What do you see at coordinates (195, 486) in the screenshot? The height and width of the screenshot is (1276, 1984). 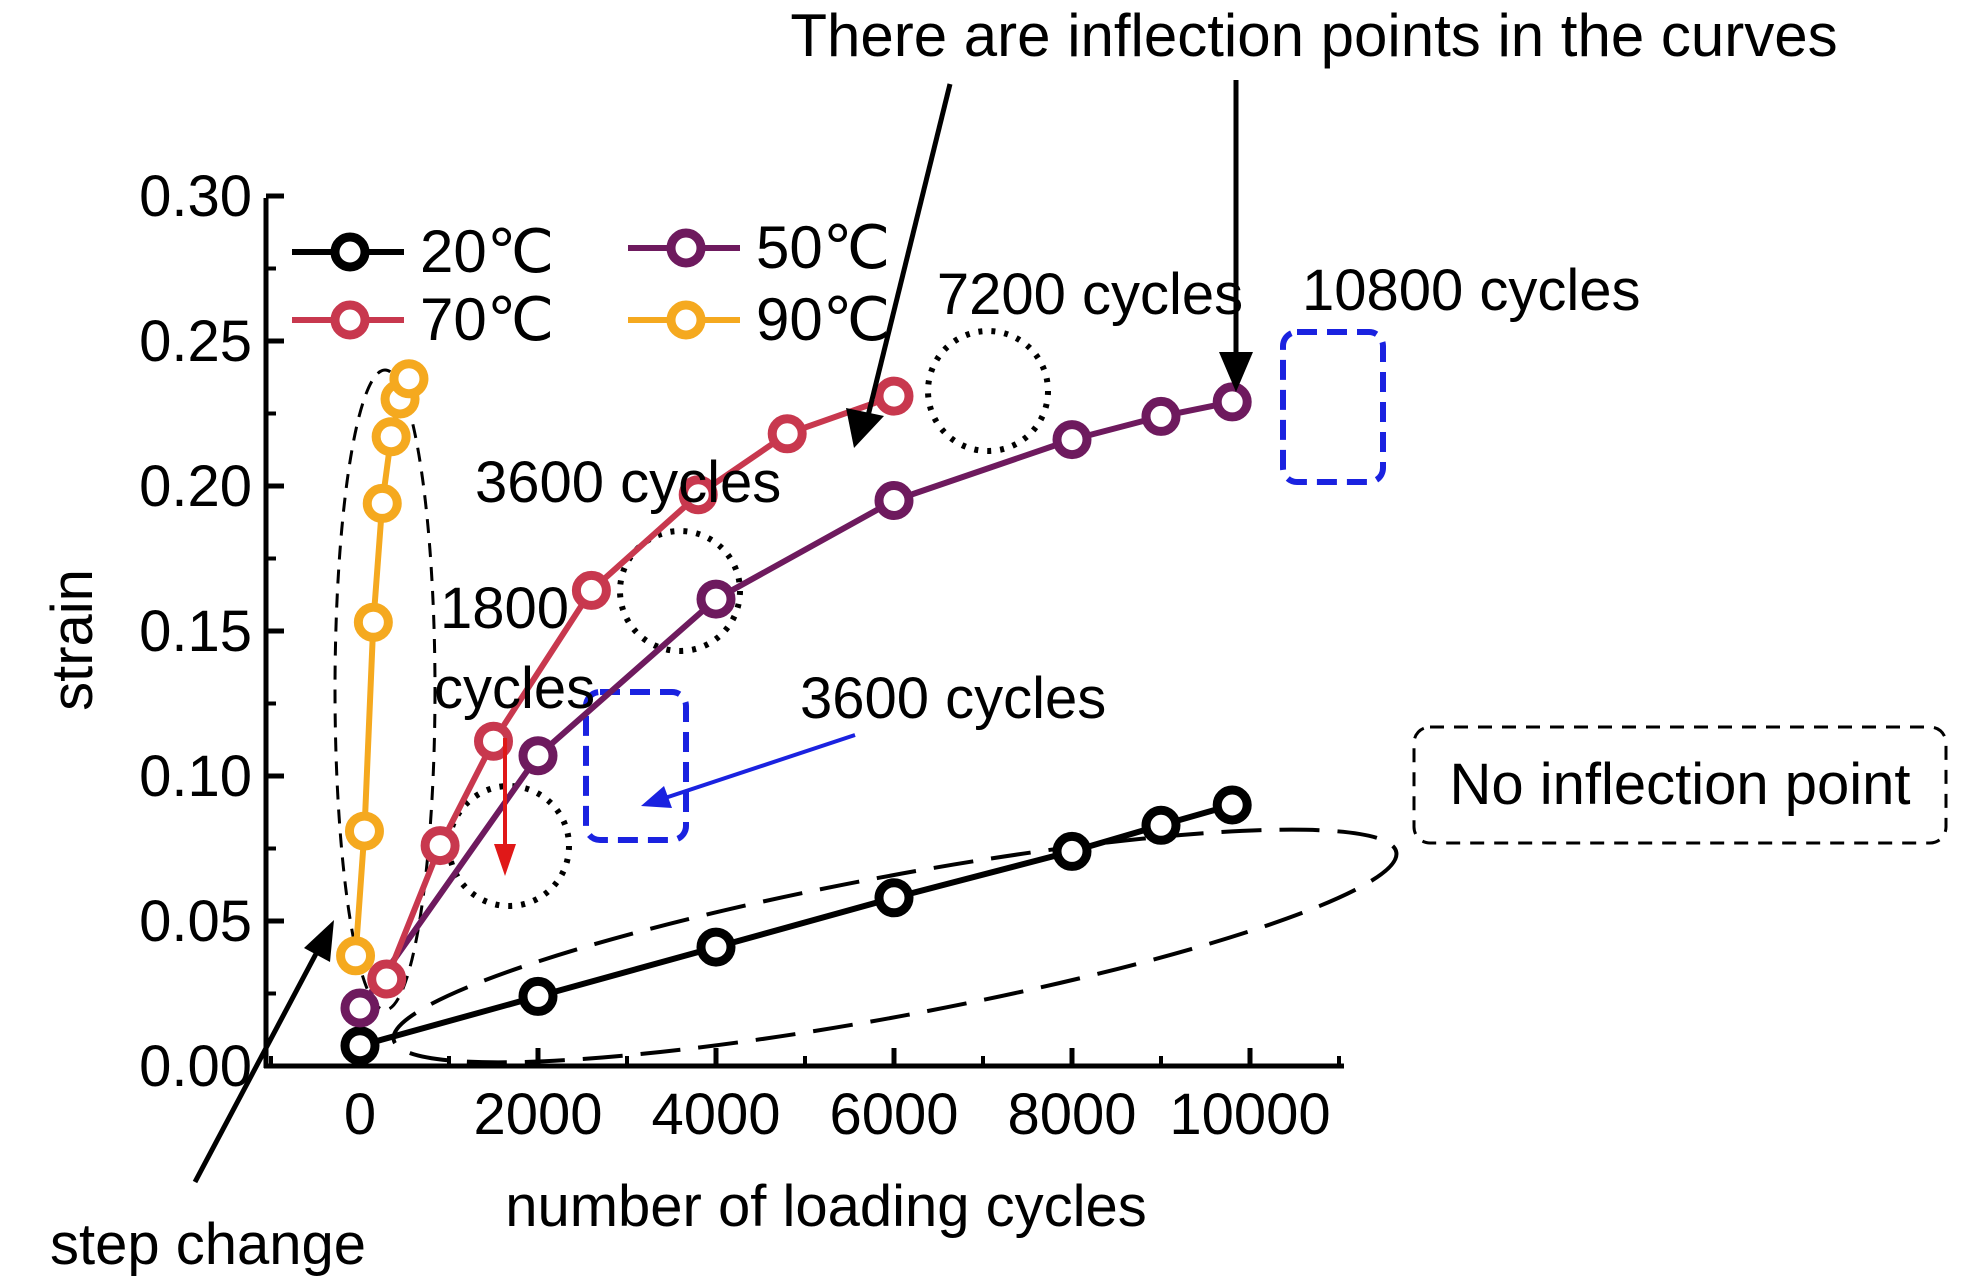 I see `y-tick-label: 0.20` at bounding box center [195, 486].